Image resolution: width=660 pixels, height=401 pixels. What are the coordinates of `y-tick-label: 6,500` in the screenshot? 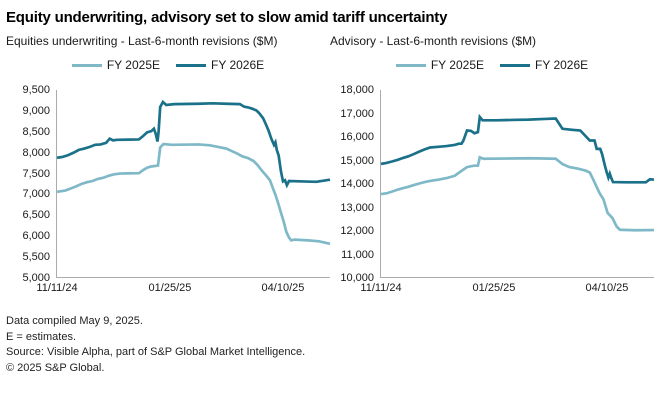 It's located at (36, 215).